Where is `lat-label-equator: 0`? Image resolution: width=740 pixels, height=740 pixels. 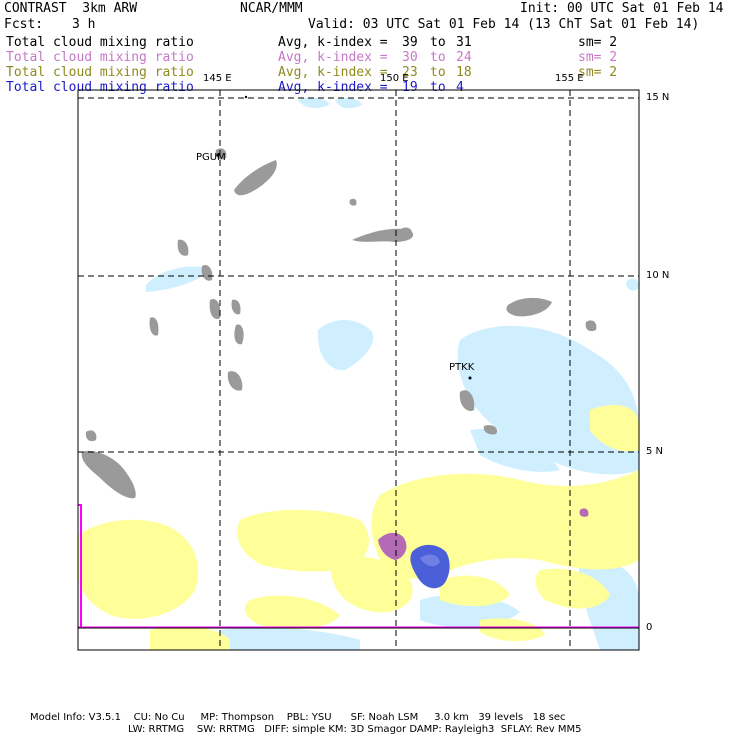
lat-label-equator: 0 is located at coordinates (649, 627).